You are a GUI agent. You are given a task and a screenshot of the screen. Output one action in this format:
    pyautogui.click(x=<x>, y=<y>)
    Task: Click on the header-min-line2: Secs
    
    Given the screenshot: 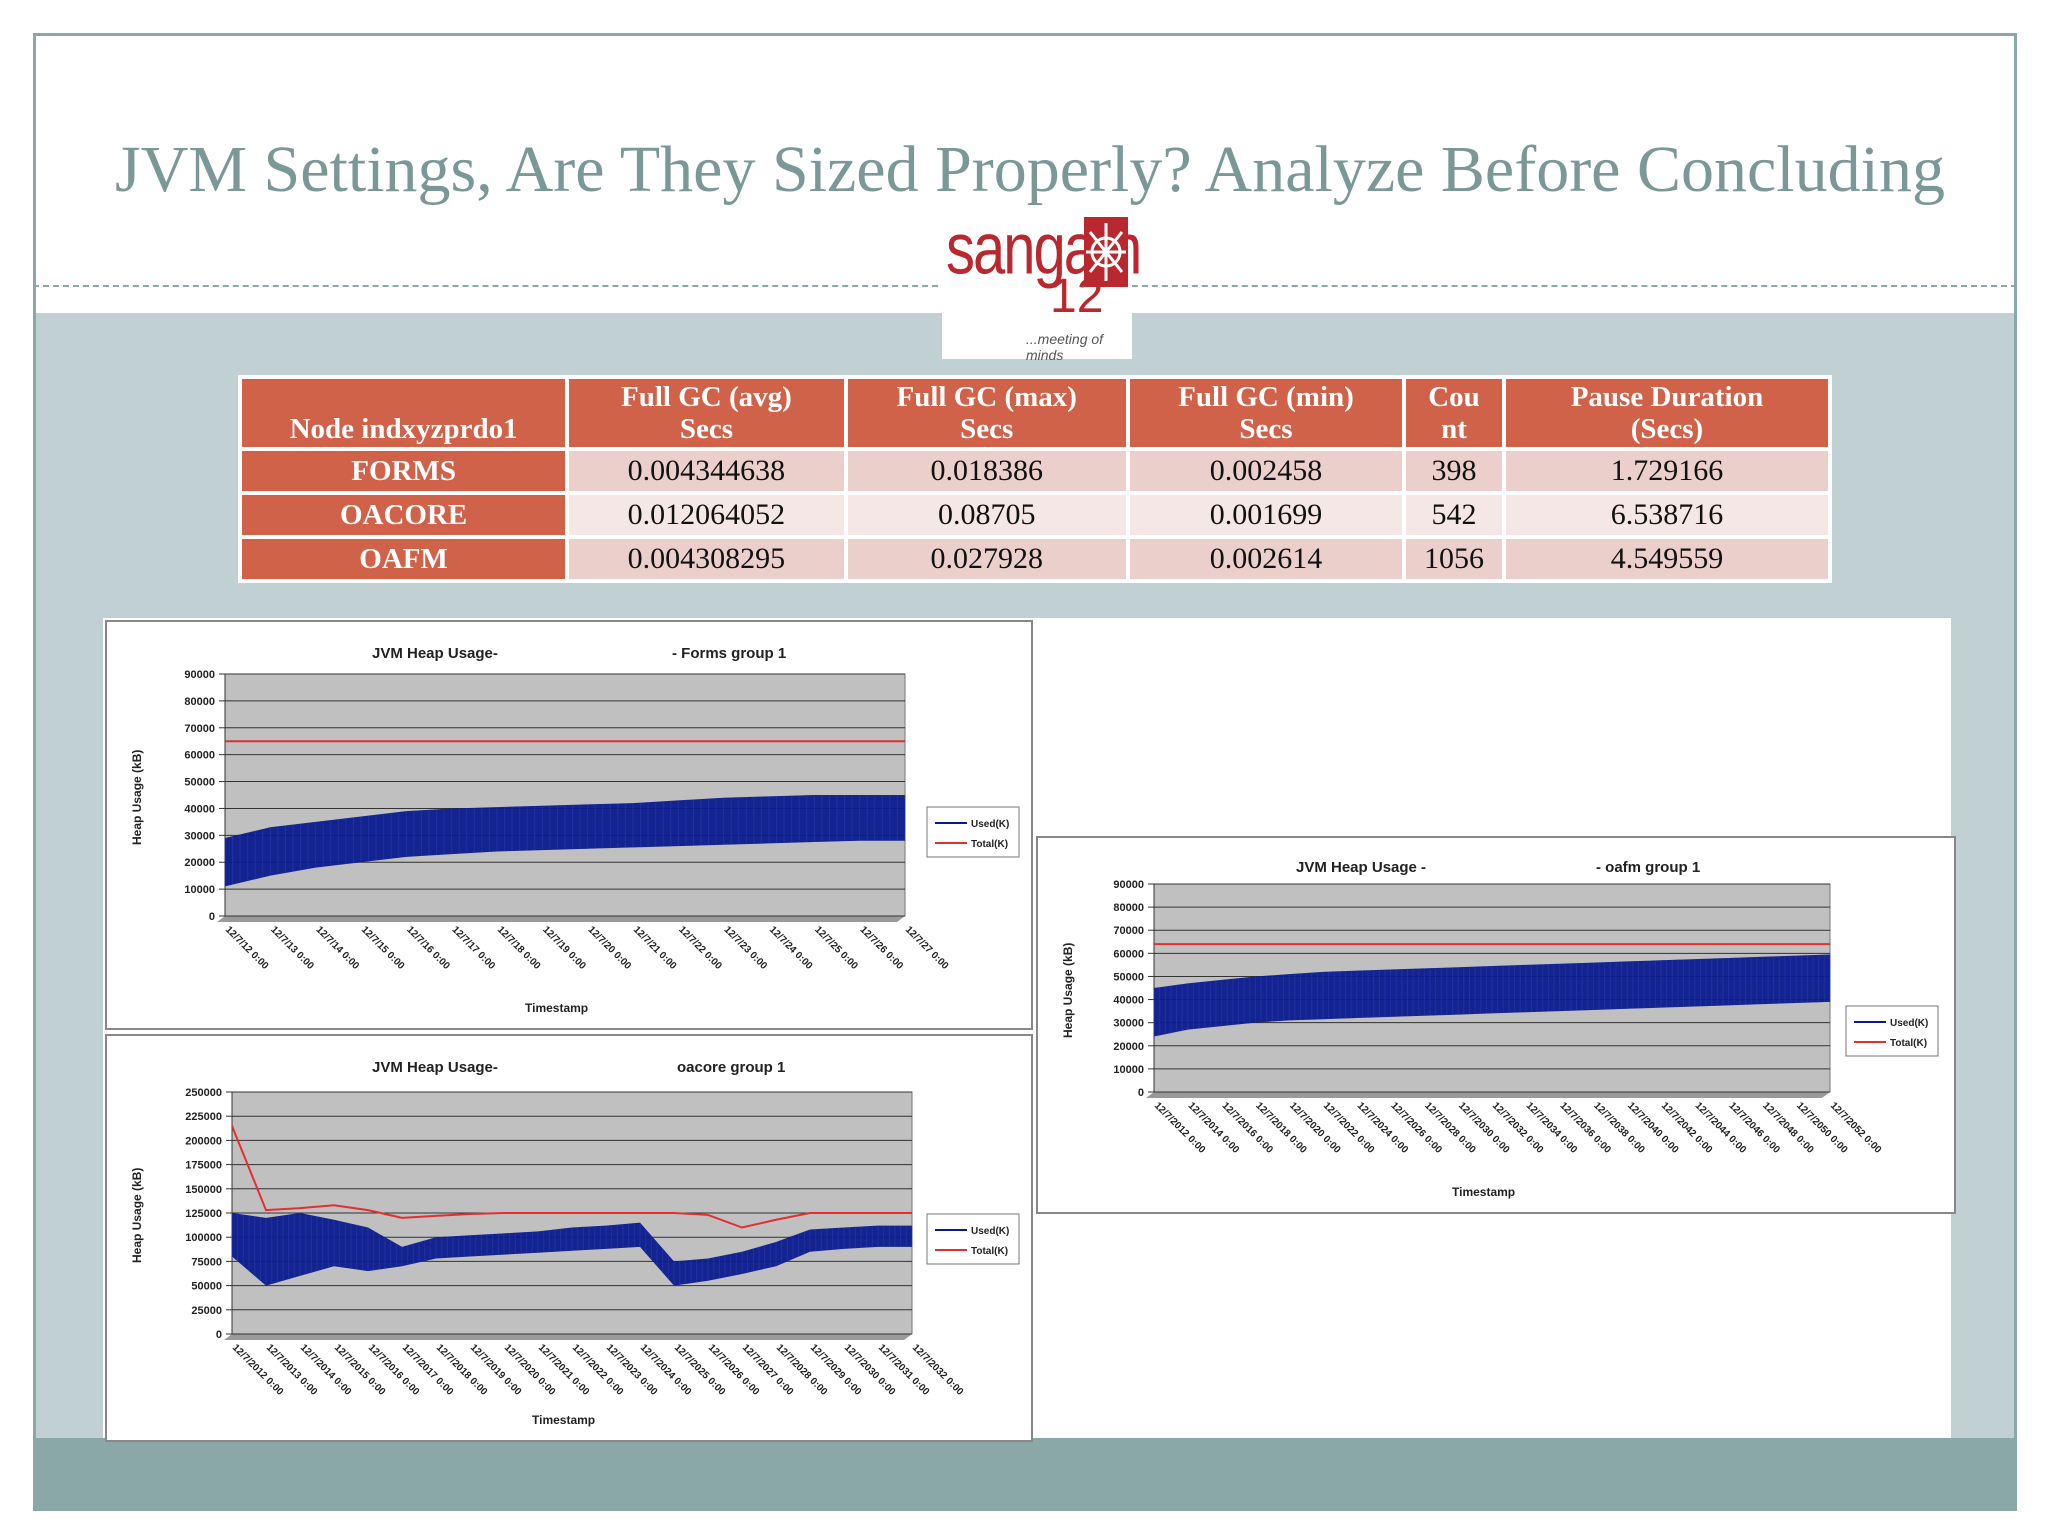 What is the action you would take?
    pyautogui.click(x=1266, y=429)
    